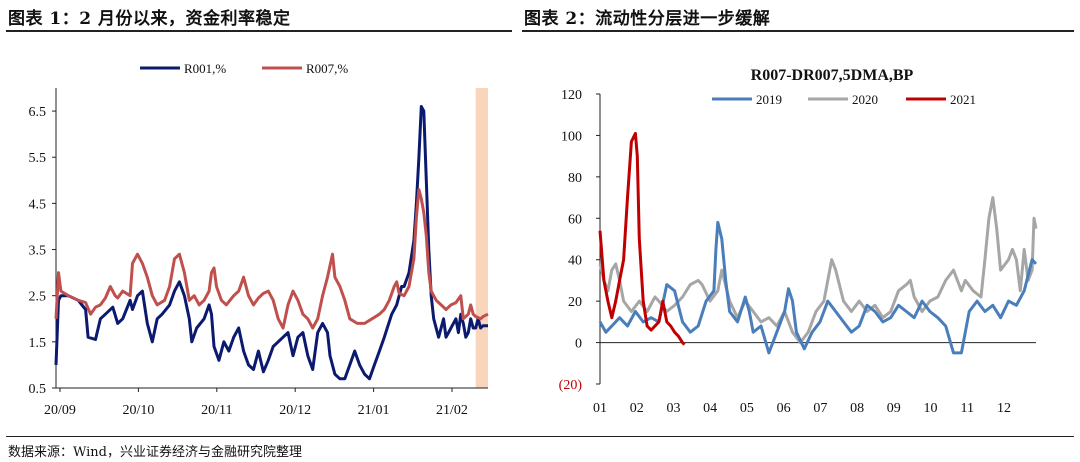  Describe the element at coordinates (820, 408) in the screenshot. I see `x-tick-label: 07` at that location.